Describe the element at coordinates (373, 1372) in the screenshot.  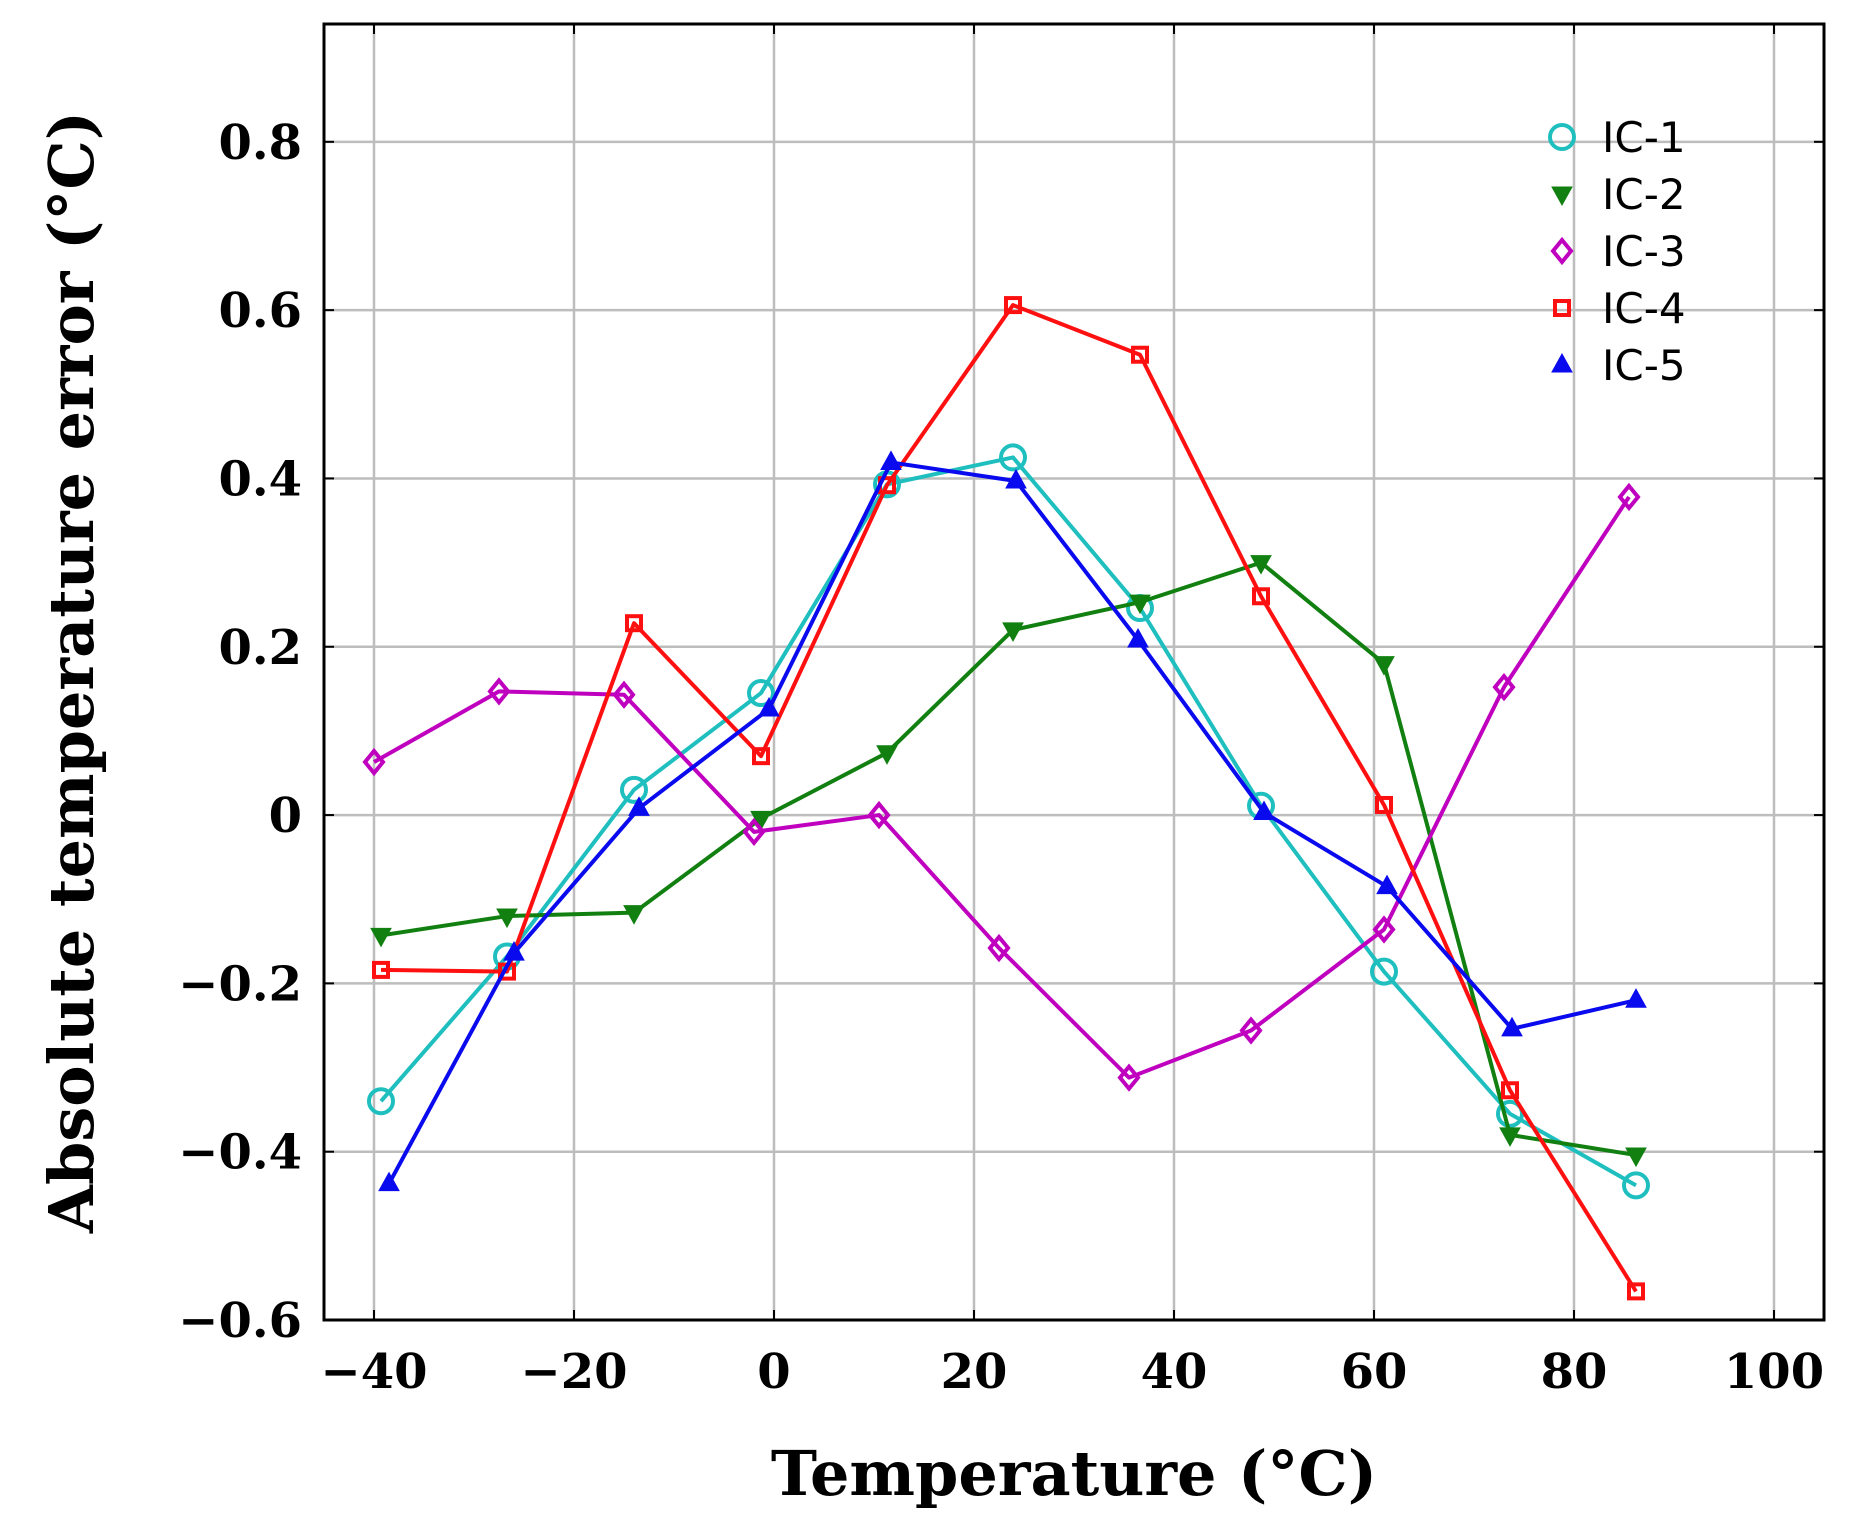
I see `x-tick-label: −40` at that location.